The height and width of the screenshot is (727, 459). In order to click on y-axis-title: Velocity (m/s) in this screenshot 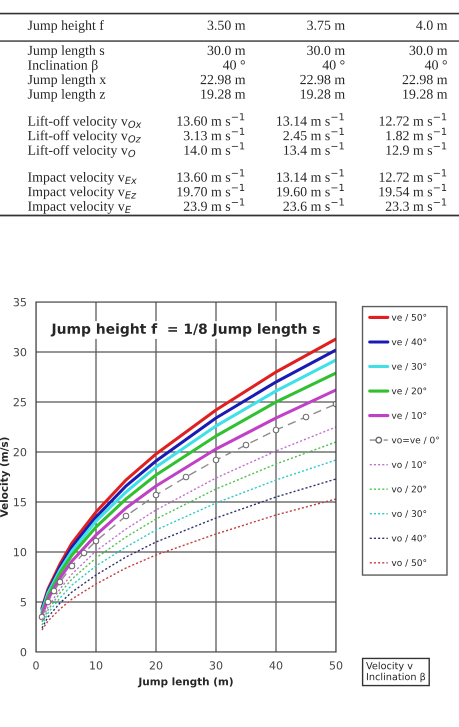, I will do `click(5, 477)`.